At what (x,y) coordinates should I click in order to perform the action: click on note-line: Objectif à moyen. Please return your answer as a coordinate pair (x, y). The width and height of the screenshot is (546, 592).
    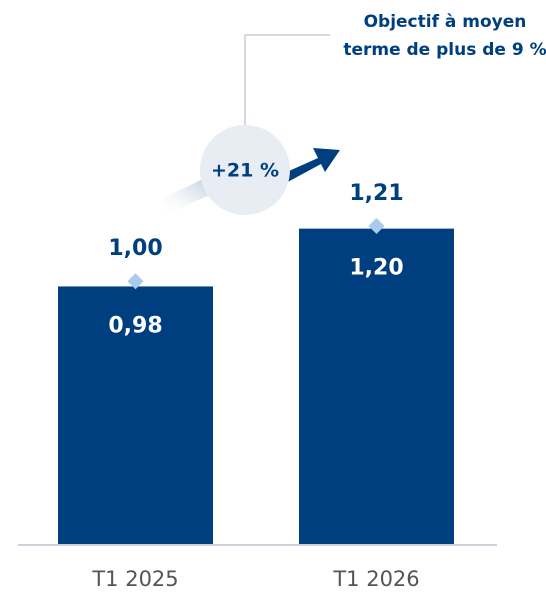
    Looking at the image, I should click on (445, 22).